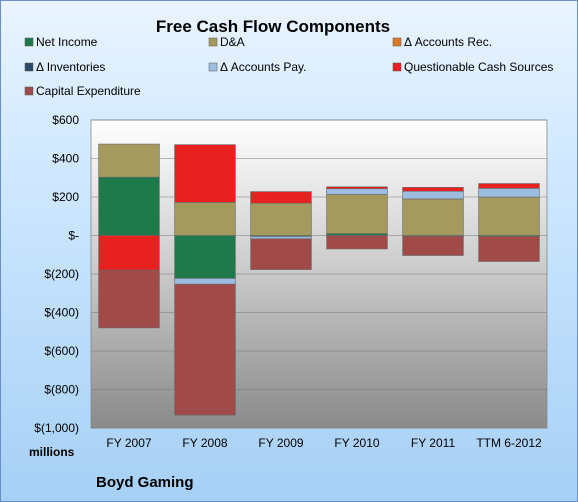  I want to click on y-tick-label: $(200), so click(61, 274).